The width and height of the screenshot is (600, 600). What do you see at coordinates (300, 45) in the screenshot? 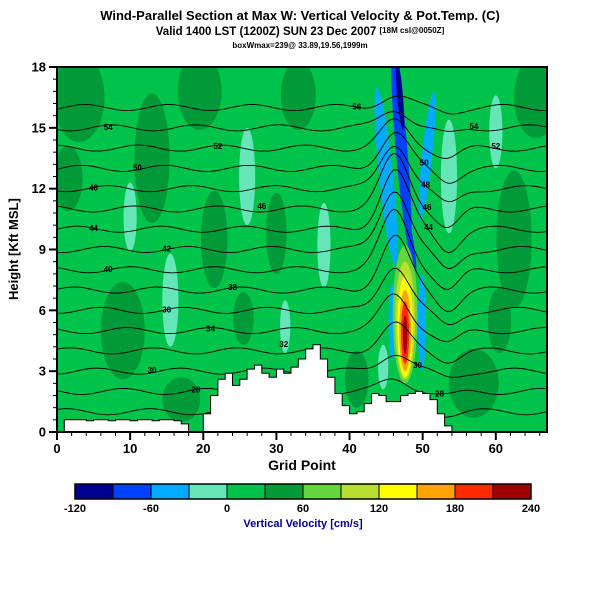
I see `chart-annotation: boxWmax=239@ 33.89,19.56,1999m` at bounding box center [300, 45].